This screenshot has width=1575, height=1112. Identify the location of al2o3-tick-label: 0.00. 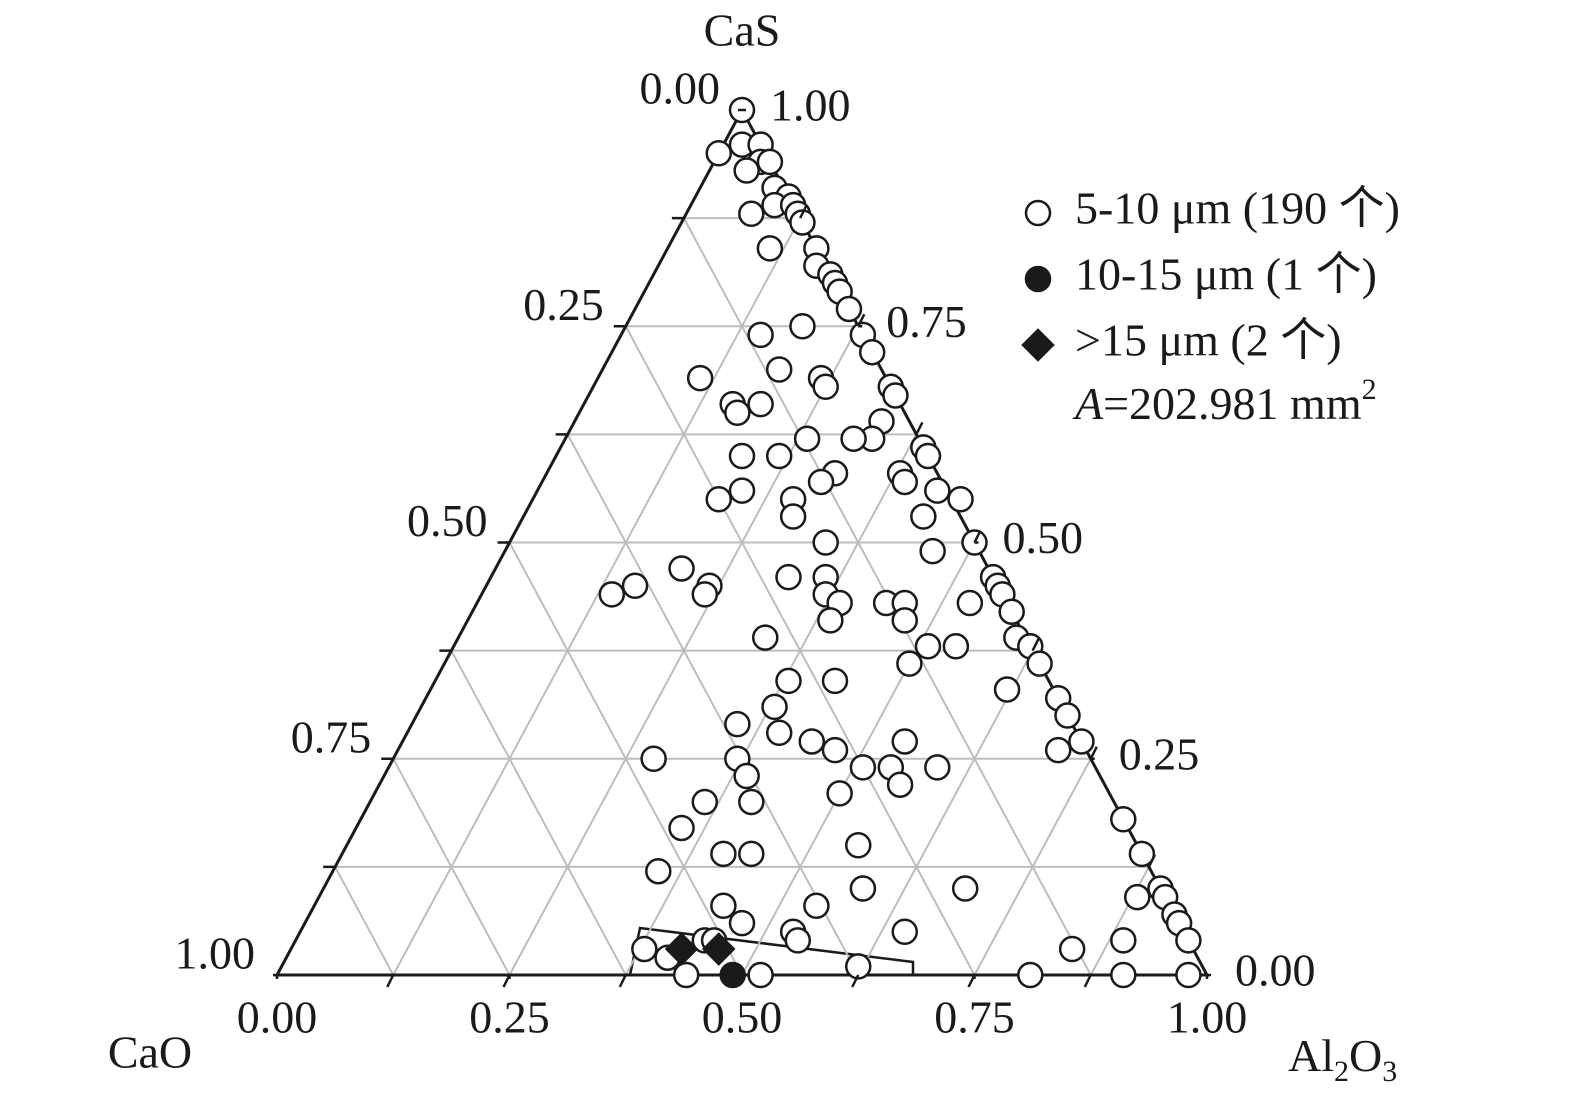
(277, 1017).